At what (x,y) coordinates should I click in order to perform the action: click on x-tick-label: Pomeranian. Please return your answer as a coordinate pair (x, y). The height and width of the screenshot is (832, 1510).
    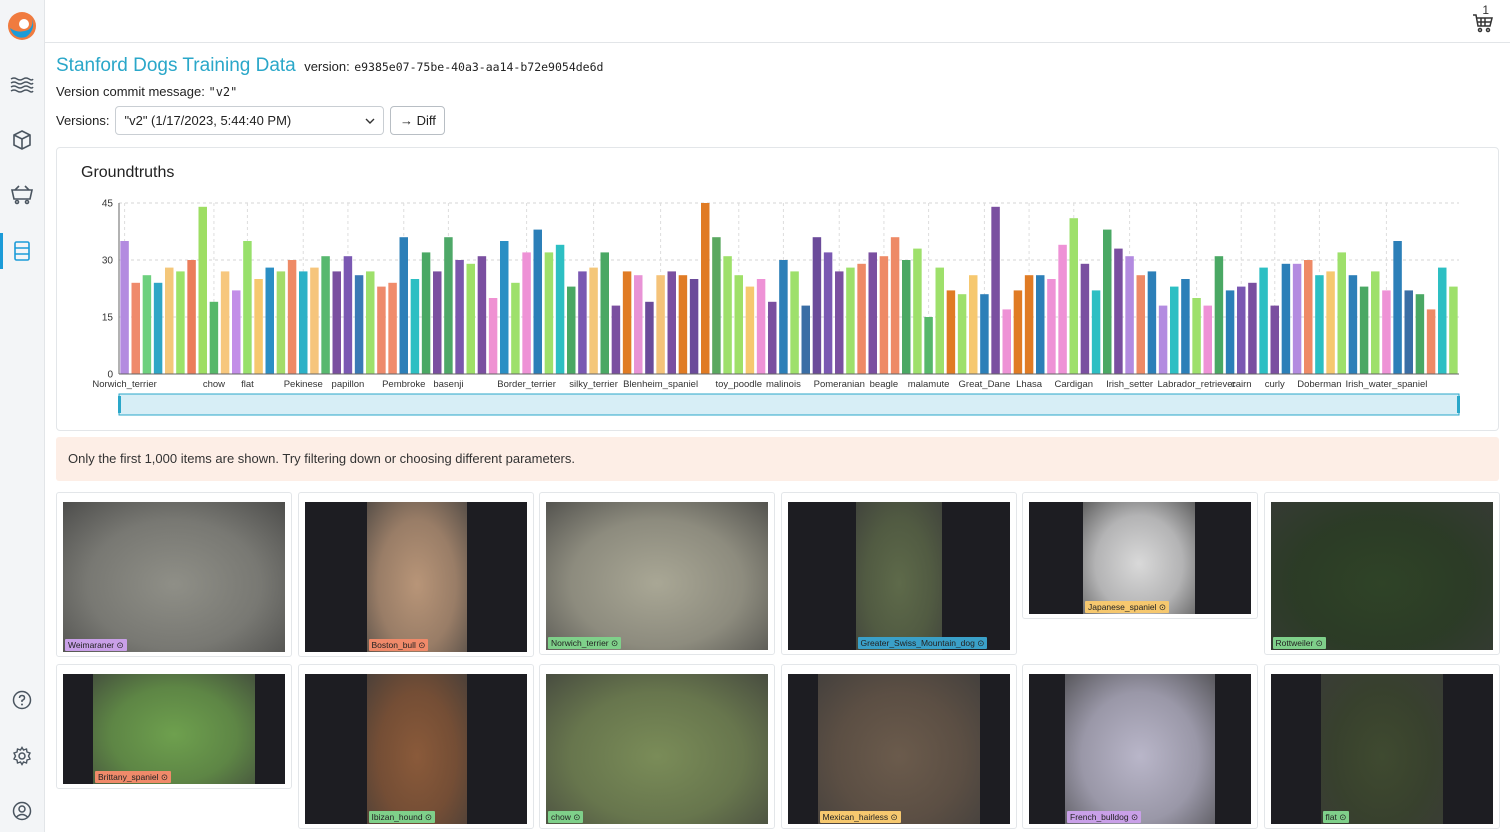
    Looking at the image, I should click on (839, 384).